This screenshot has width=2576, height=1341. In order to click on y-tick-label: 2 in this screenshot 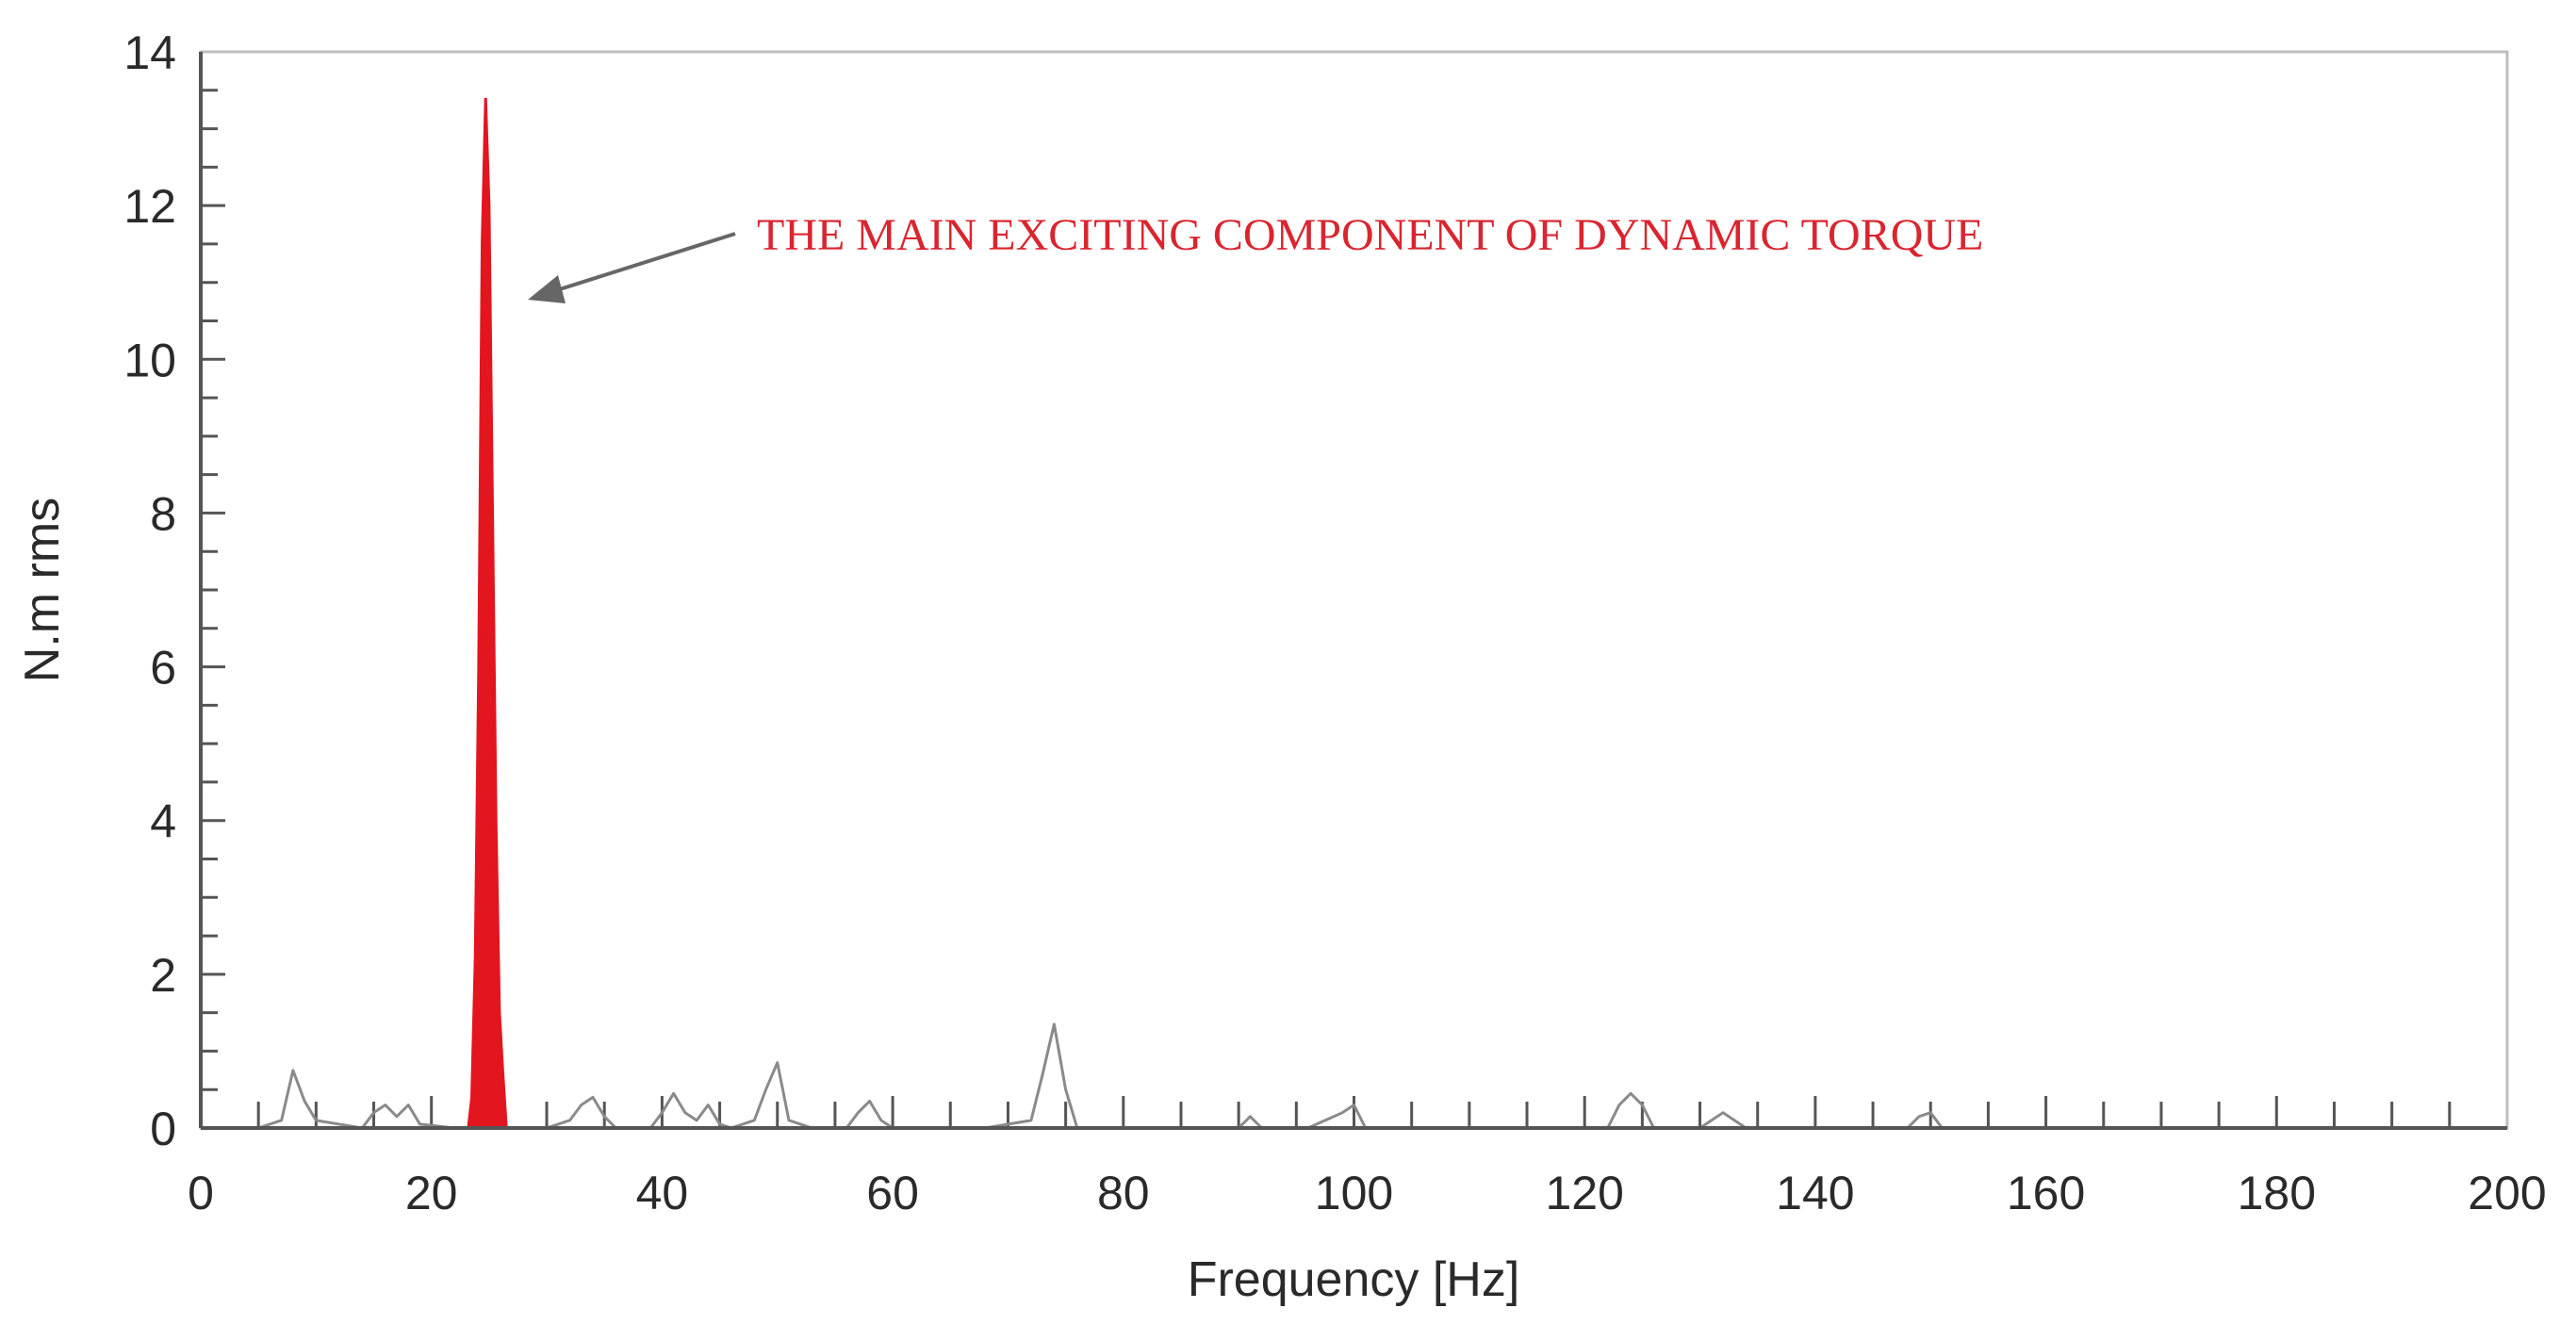, I will do `click(163, 976)`.